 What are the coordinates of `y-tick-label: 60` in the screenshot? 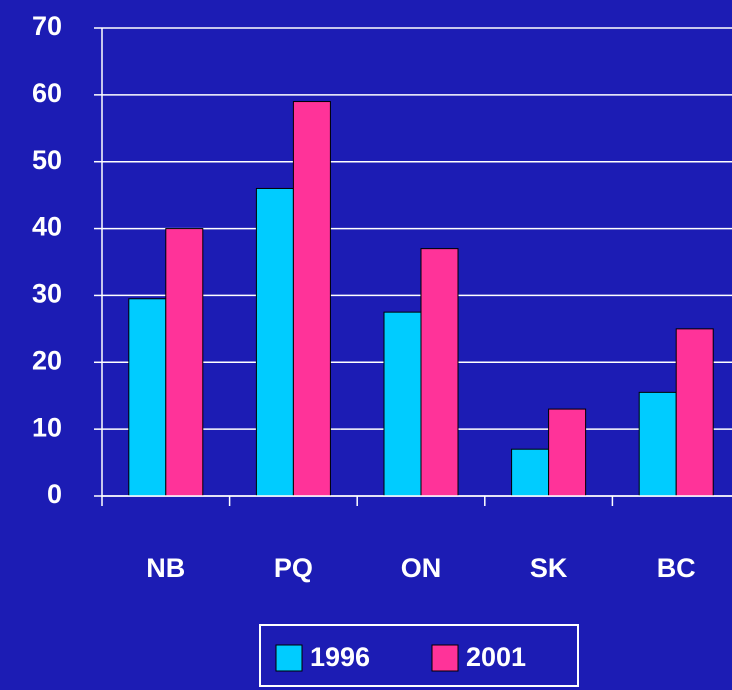 It's located at (47, 93).